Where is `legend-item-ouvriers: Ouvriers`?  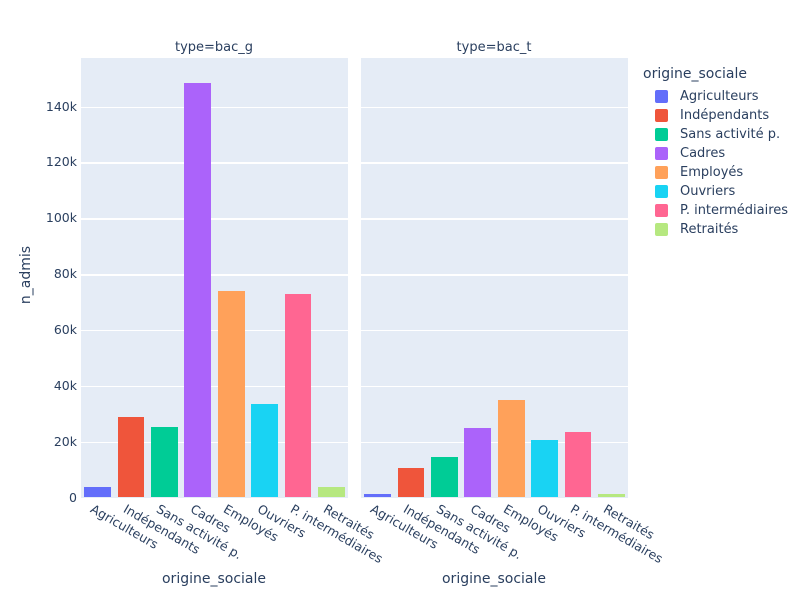
legend-item-ouvriers: Ouvriers is located at coordinates (715, 191).